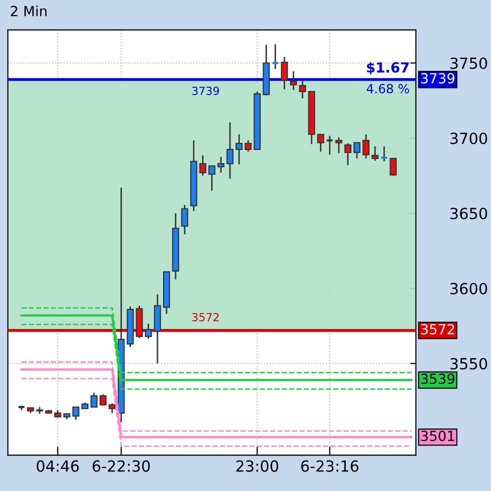 The height and width of the screenshot is (491, 491). Describe the element at coordinates (205, 317) in the screenshot. I see `text: 3572` at that location.